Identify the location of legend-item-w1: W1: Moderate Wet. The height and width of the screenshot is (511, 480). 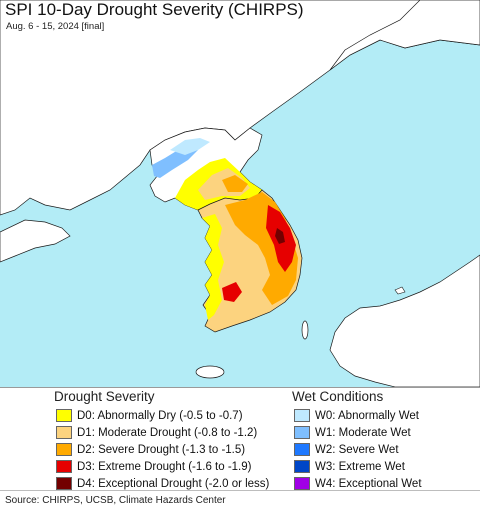
(352, 432).